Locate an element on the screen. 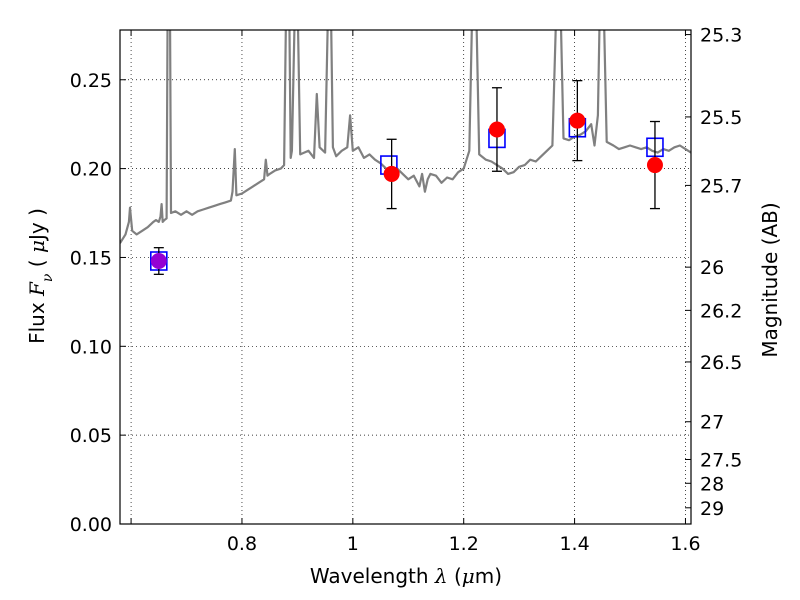  x-tick-label: 1 is located at coordinates (353, 544).